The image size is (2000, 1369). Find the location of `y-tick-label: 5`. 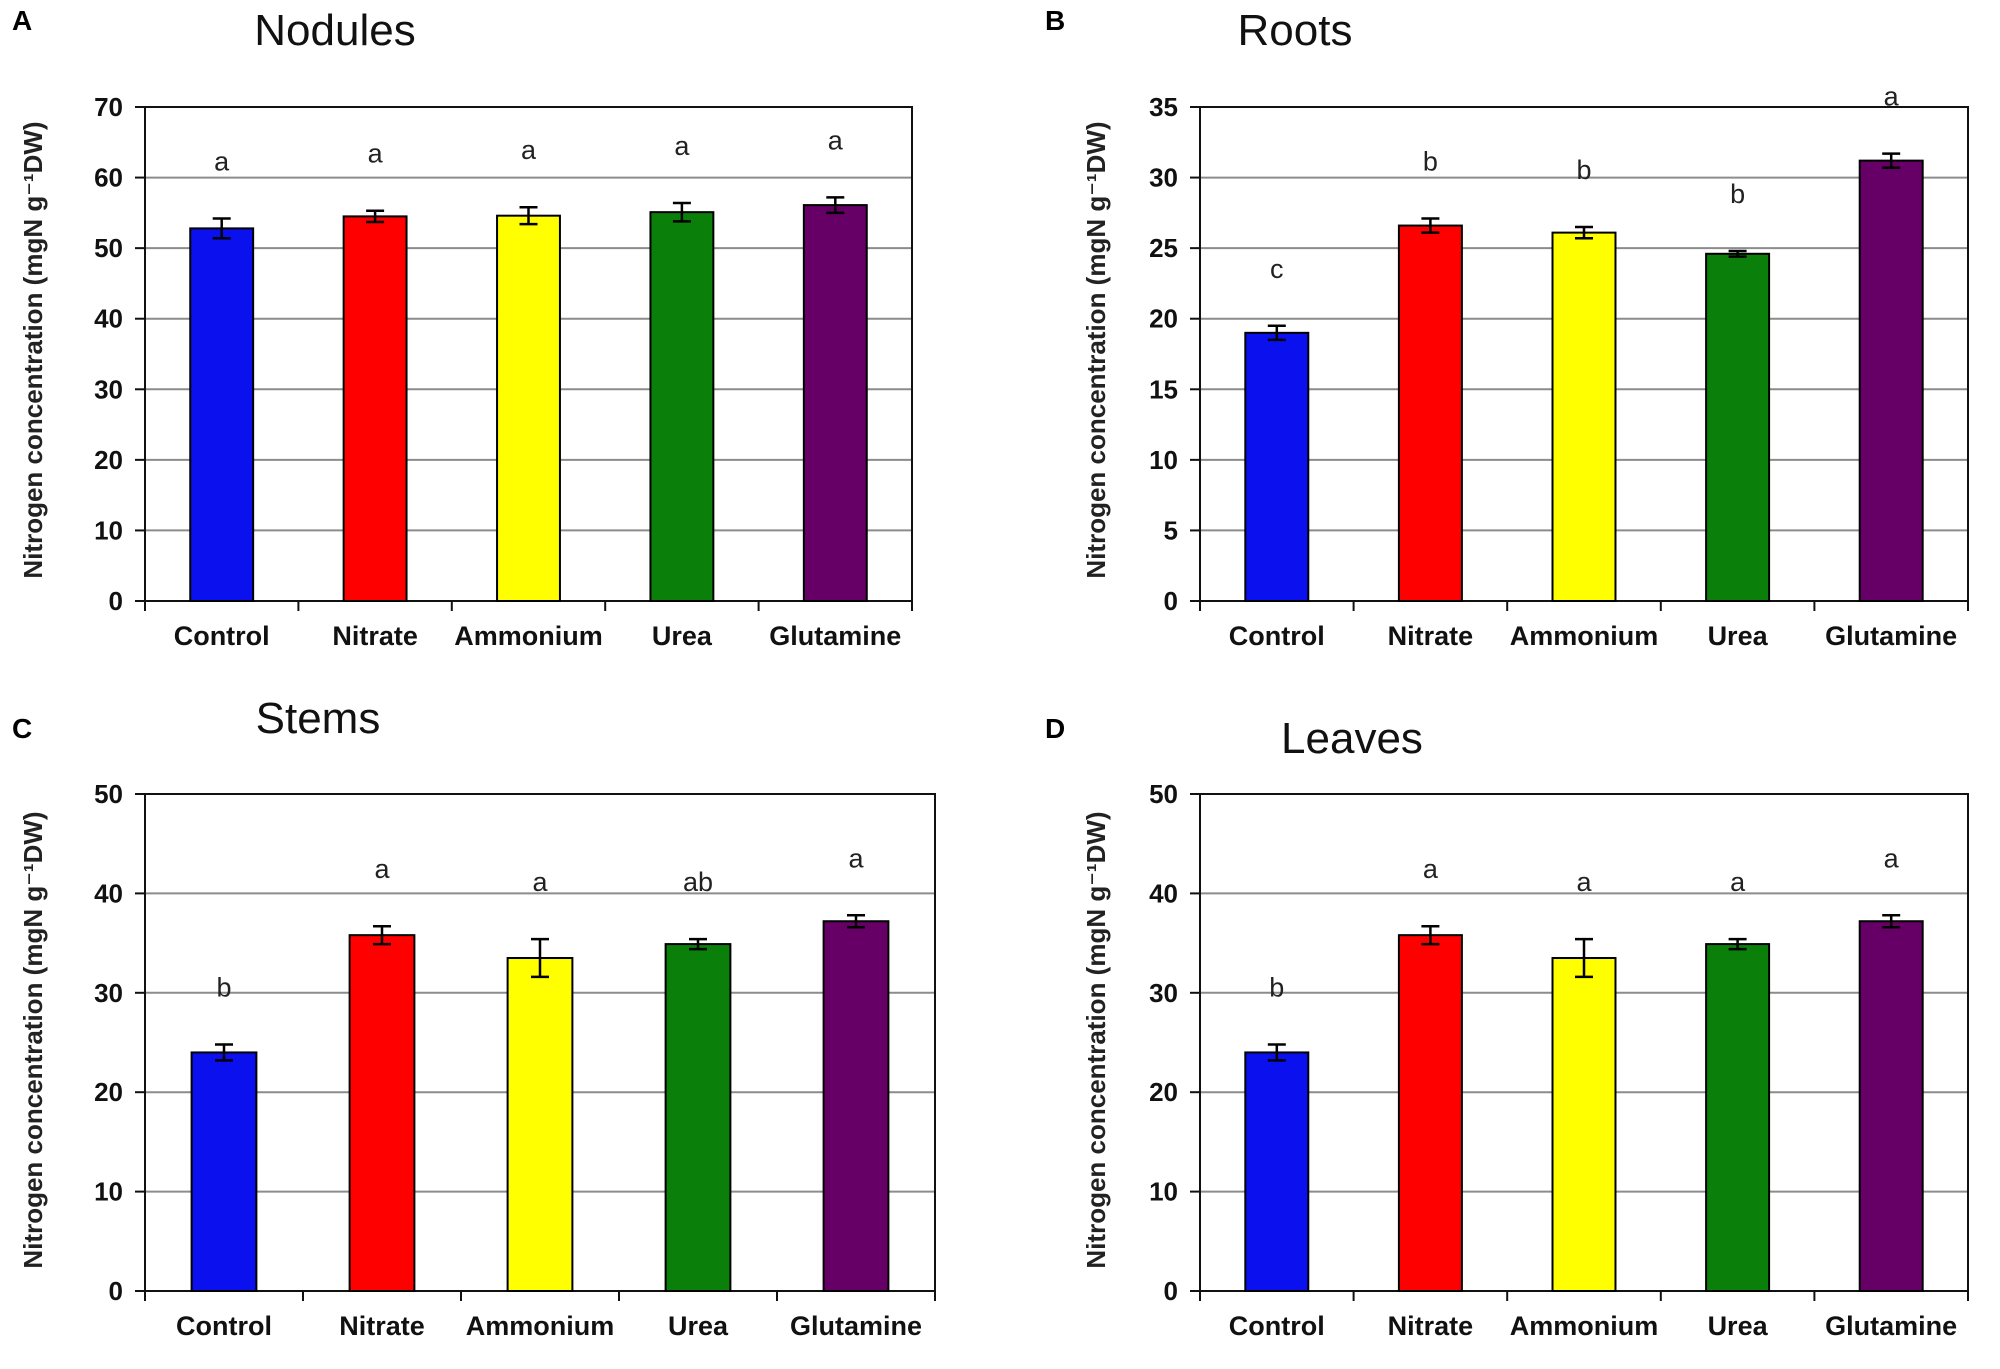

y-tick-label: 5 is located at coordinates (1171, 530).